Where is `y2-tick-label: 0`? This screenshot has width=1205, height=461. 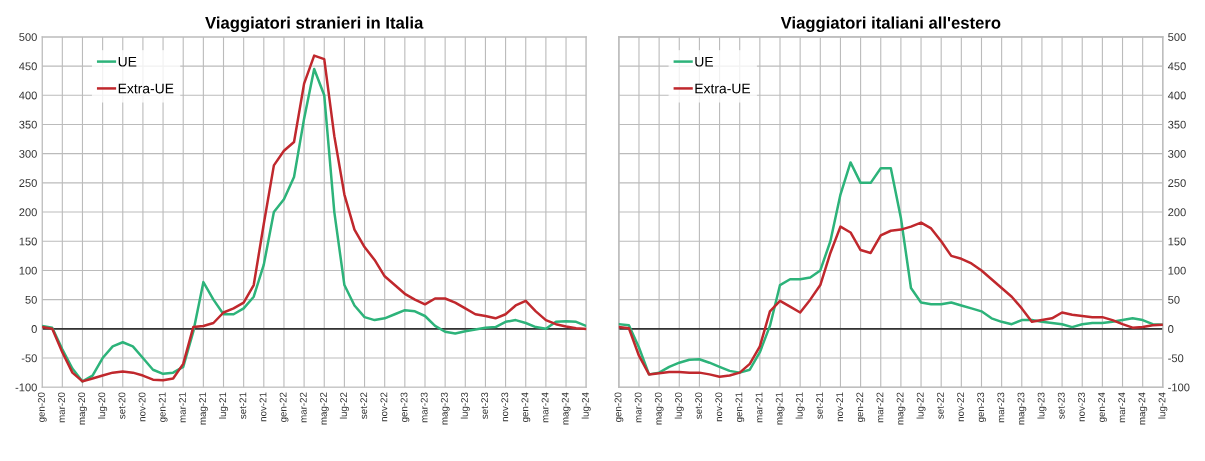 y2-tick-label: 0 is located at coordinates (1171, 329).